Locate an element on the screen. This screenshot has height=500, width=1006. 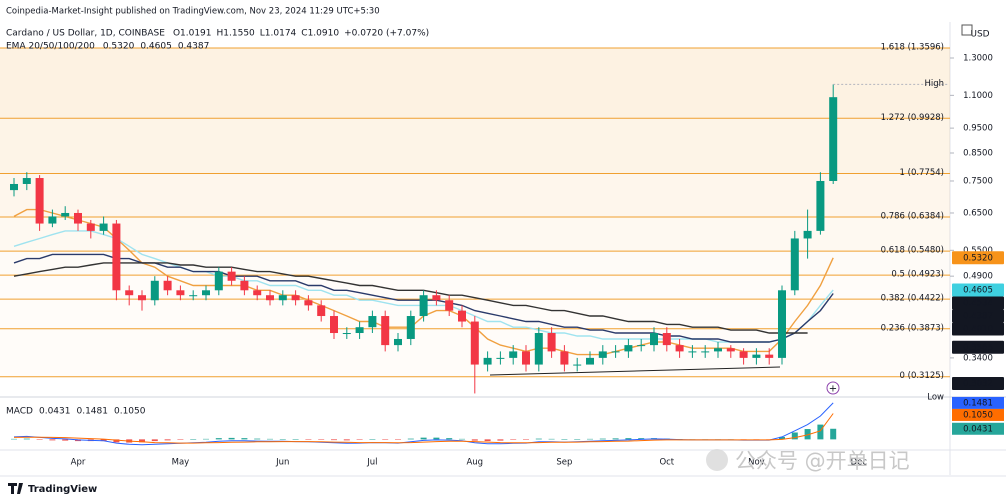
low-label: Low is located at coordinates (935, 398).